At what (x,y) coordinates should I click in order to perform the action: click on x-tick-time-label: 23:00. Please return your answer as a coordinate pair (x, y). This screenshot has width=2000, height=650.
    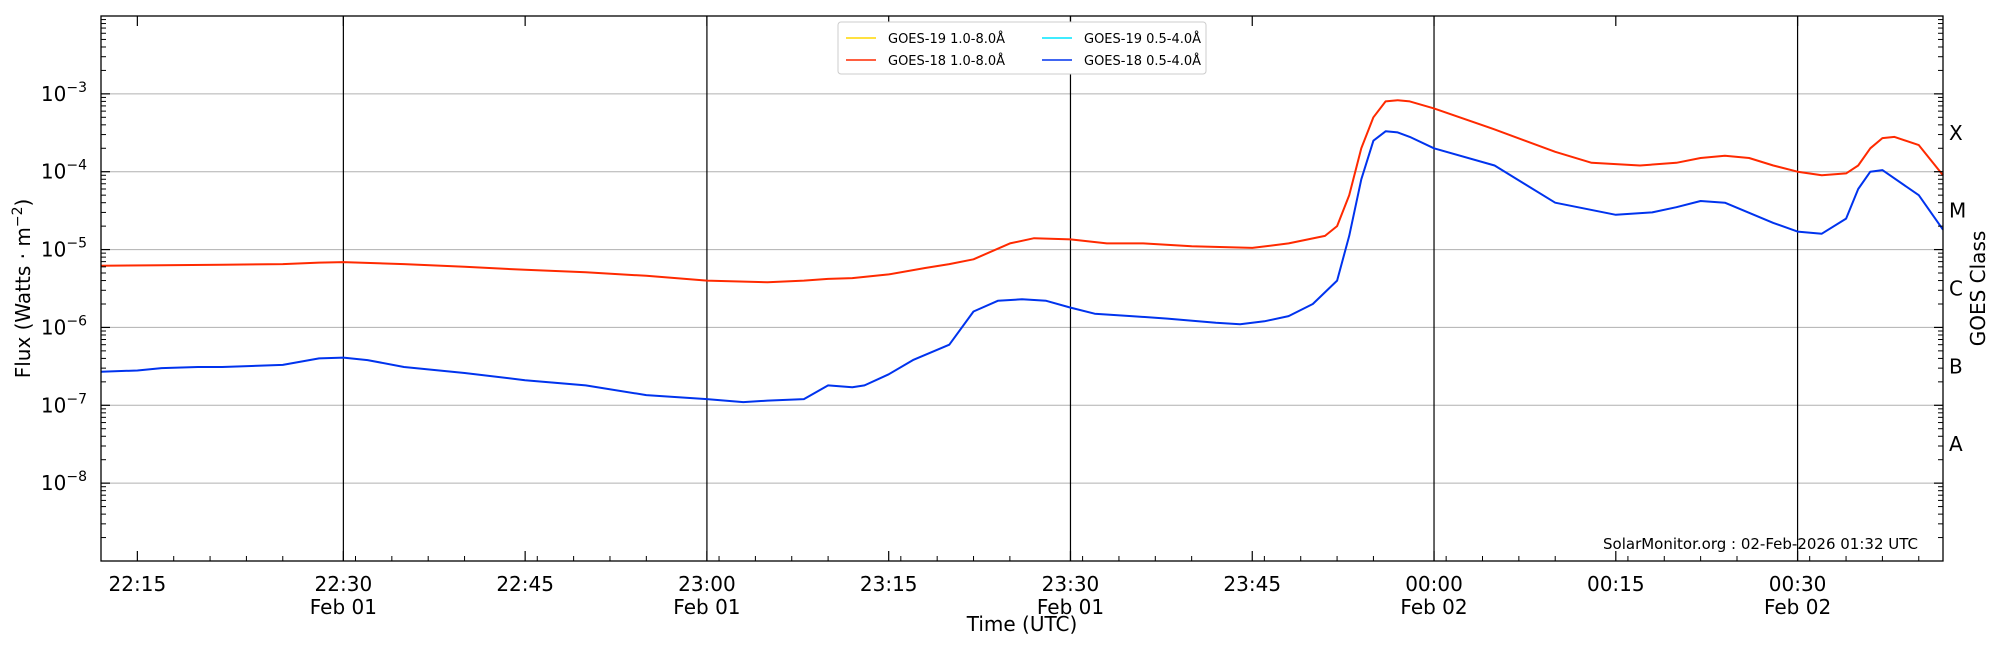
    Looking at the image, I should click on (707, 584).